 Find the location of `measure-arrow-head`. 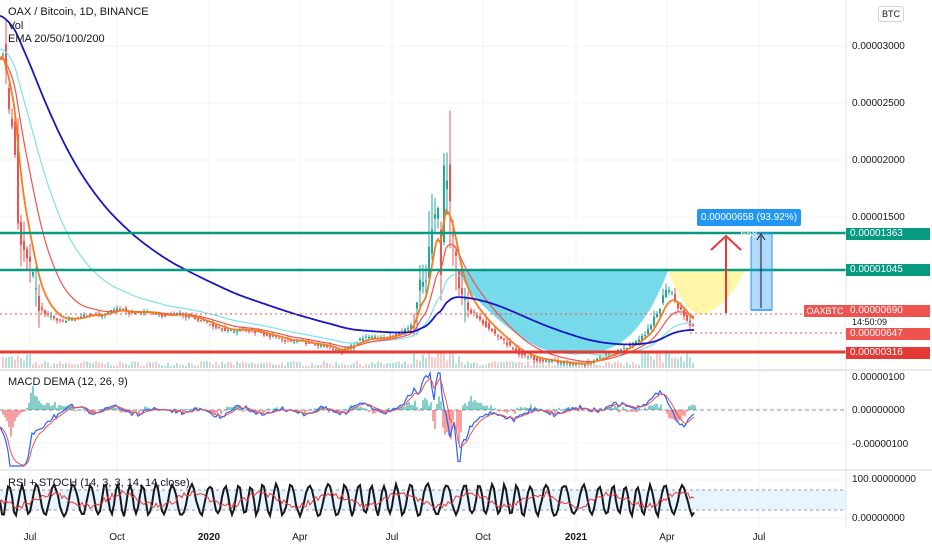

measure-arrow-head is located at coordinates (761, 237).